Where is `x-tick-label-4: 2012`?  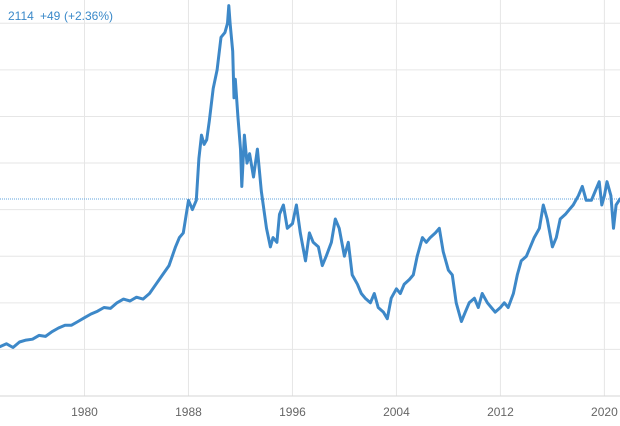
x-tick-label-4: 2012 is located at coordinates (500, 412).